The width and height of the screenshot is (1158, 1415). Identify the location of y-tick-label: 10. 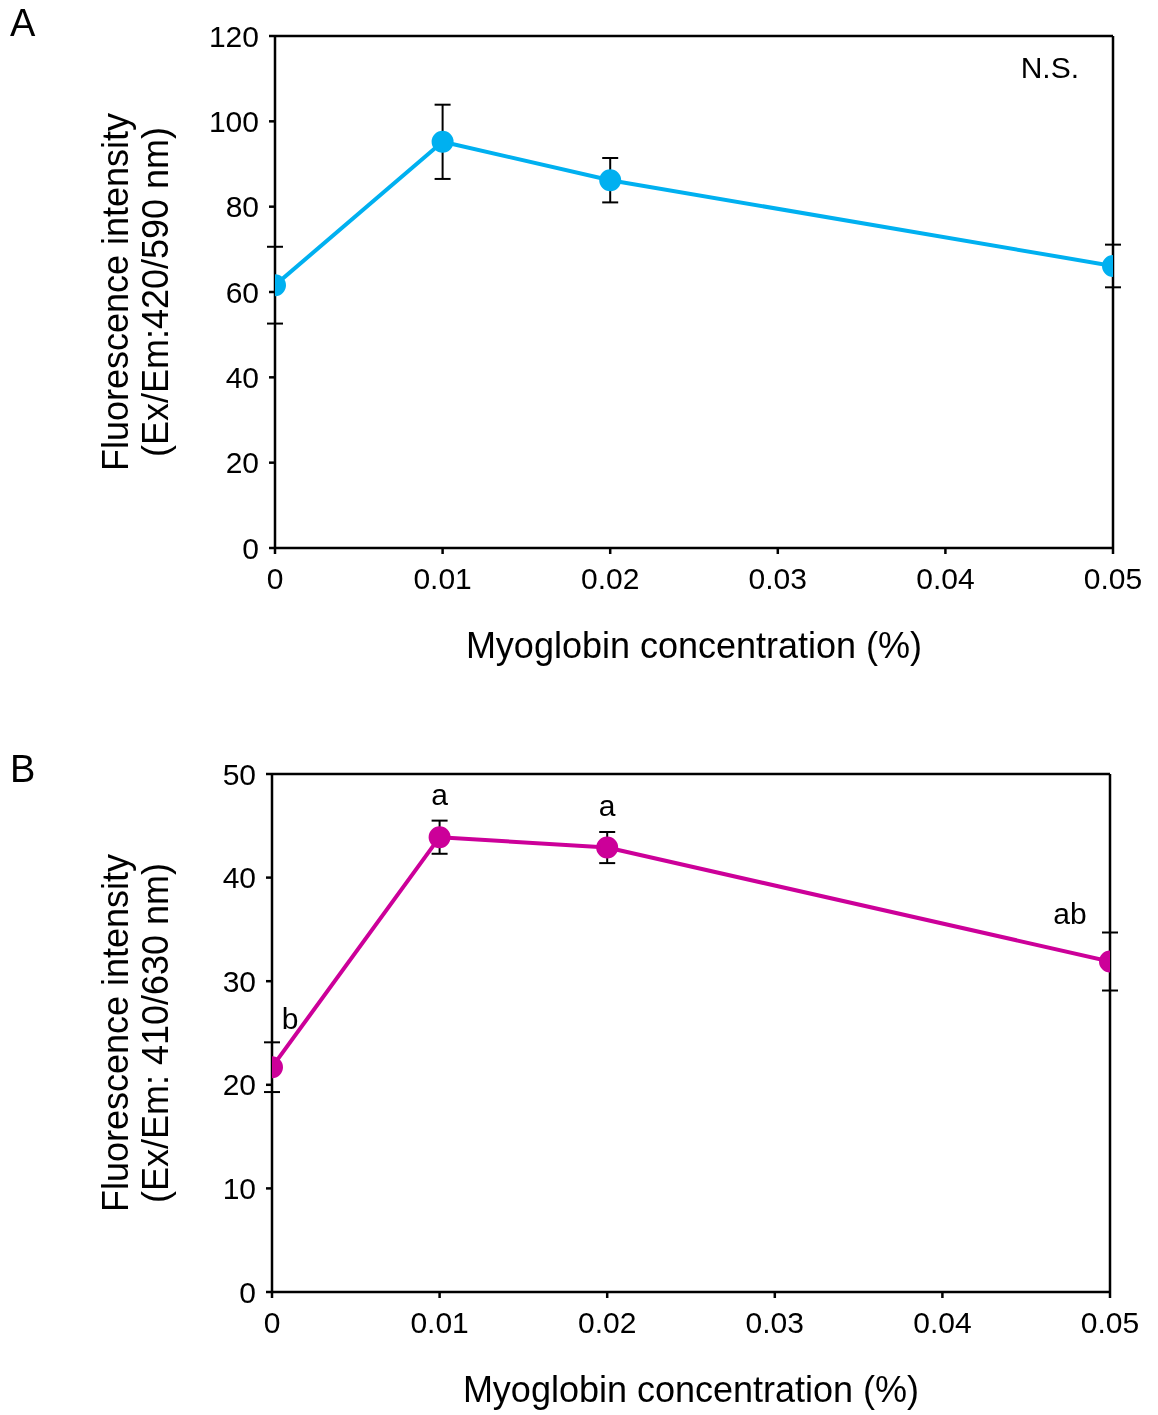
(239, 1189).